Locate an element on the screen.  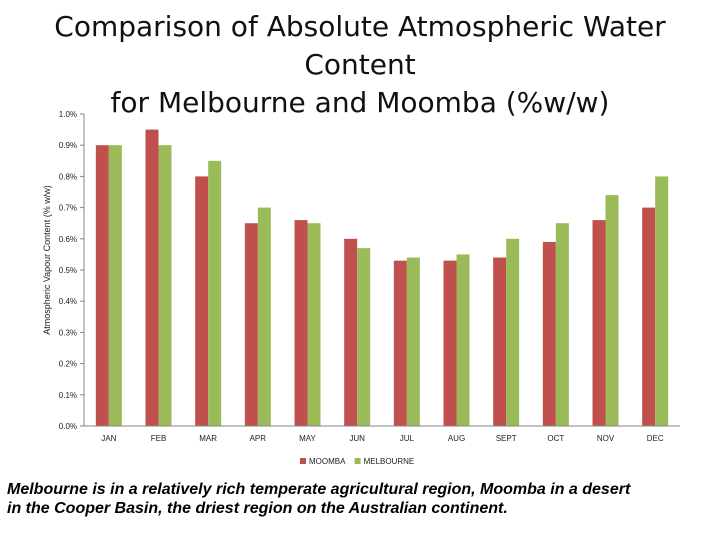
x-axis: JAN FEB MAR APR MAY JUN JUL AUG SEPT OCT NOV DEC is located at coordinates (382, 434).